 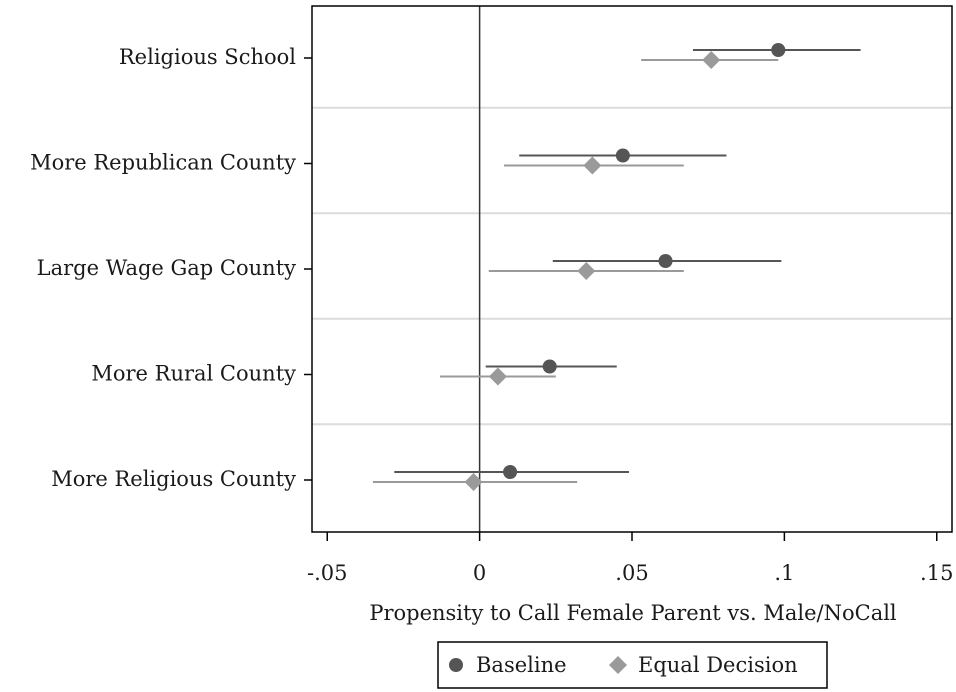 What do you see at coordinates (630, 558) in the screenshot?
I see `x-axis: -.05 0 .05 .1 .15` at bounding box center [630, 558].